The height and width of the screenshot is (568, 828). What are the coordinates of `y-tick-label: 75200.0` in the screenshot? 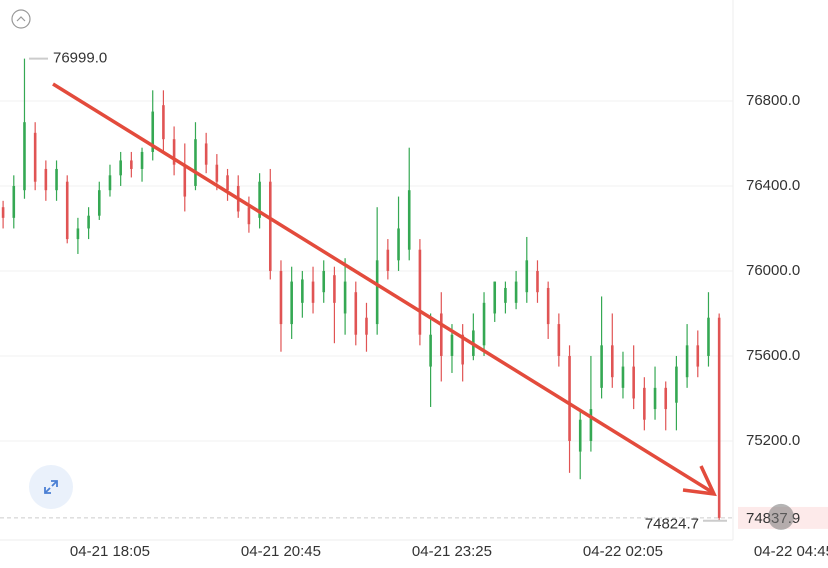 It's located at (773, 440).